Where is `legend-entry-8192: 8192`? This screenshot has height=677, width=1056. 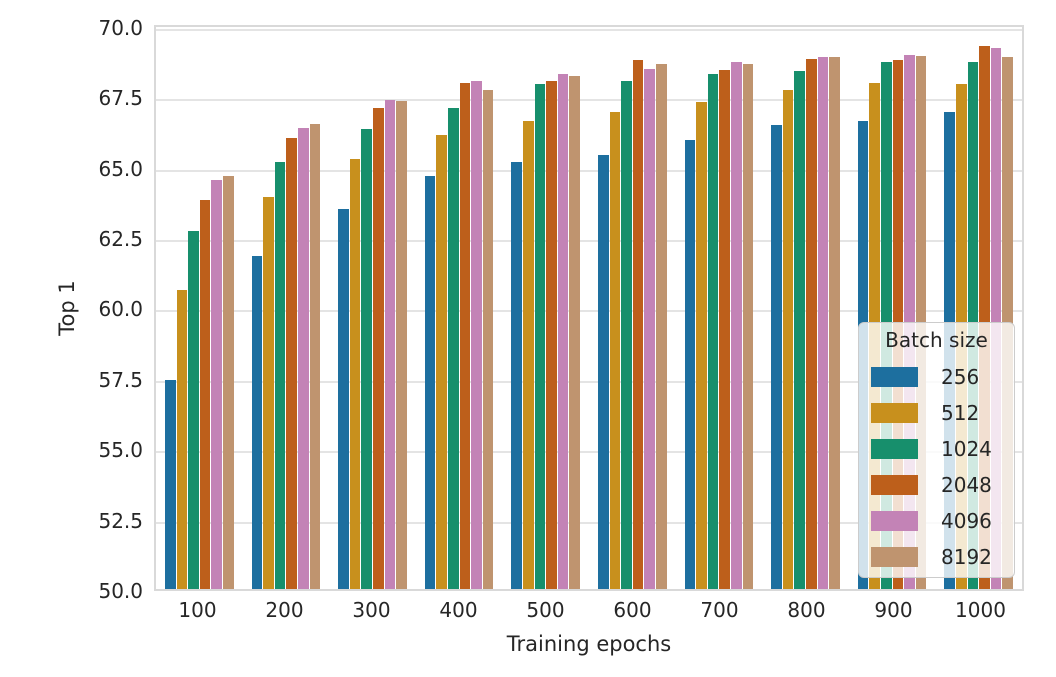
legend-entry-8192: 8192 is located at coordinates (936, 557).